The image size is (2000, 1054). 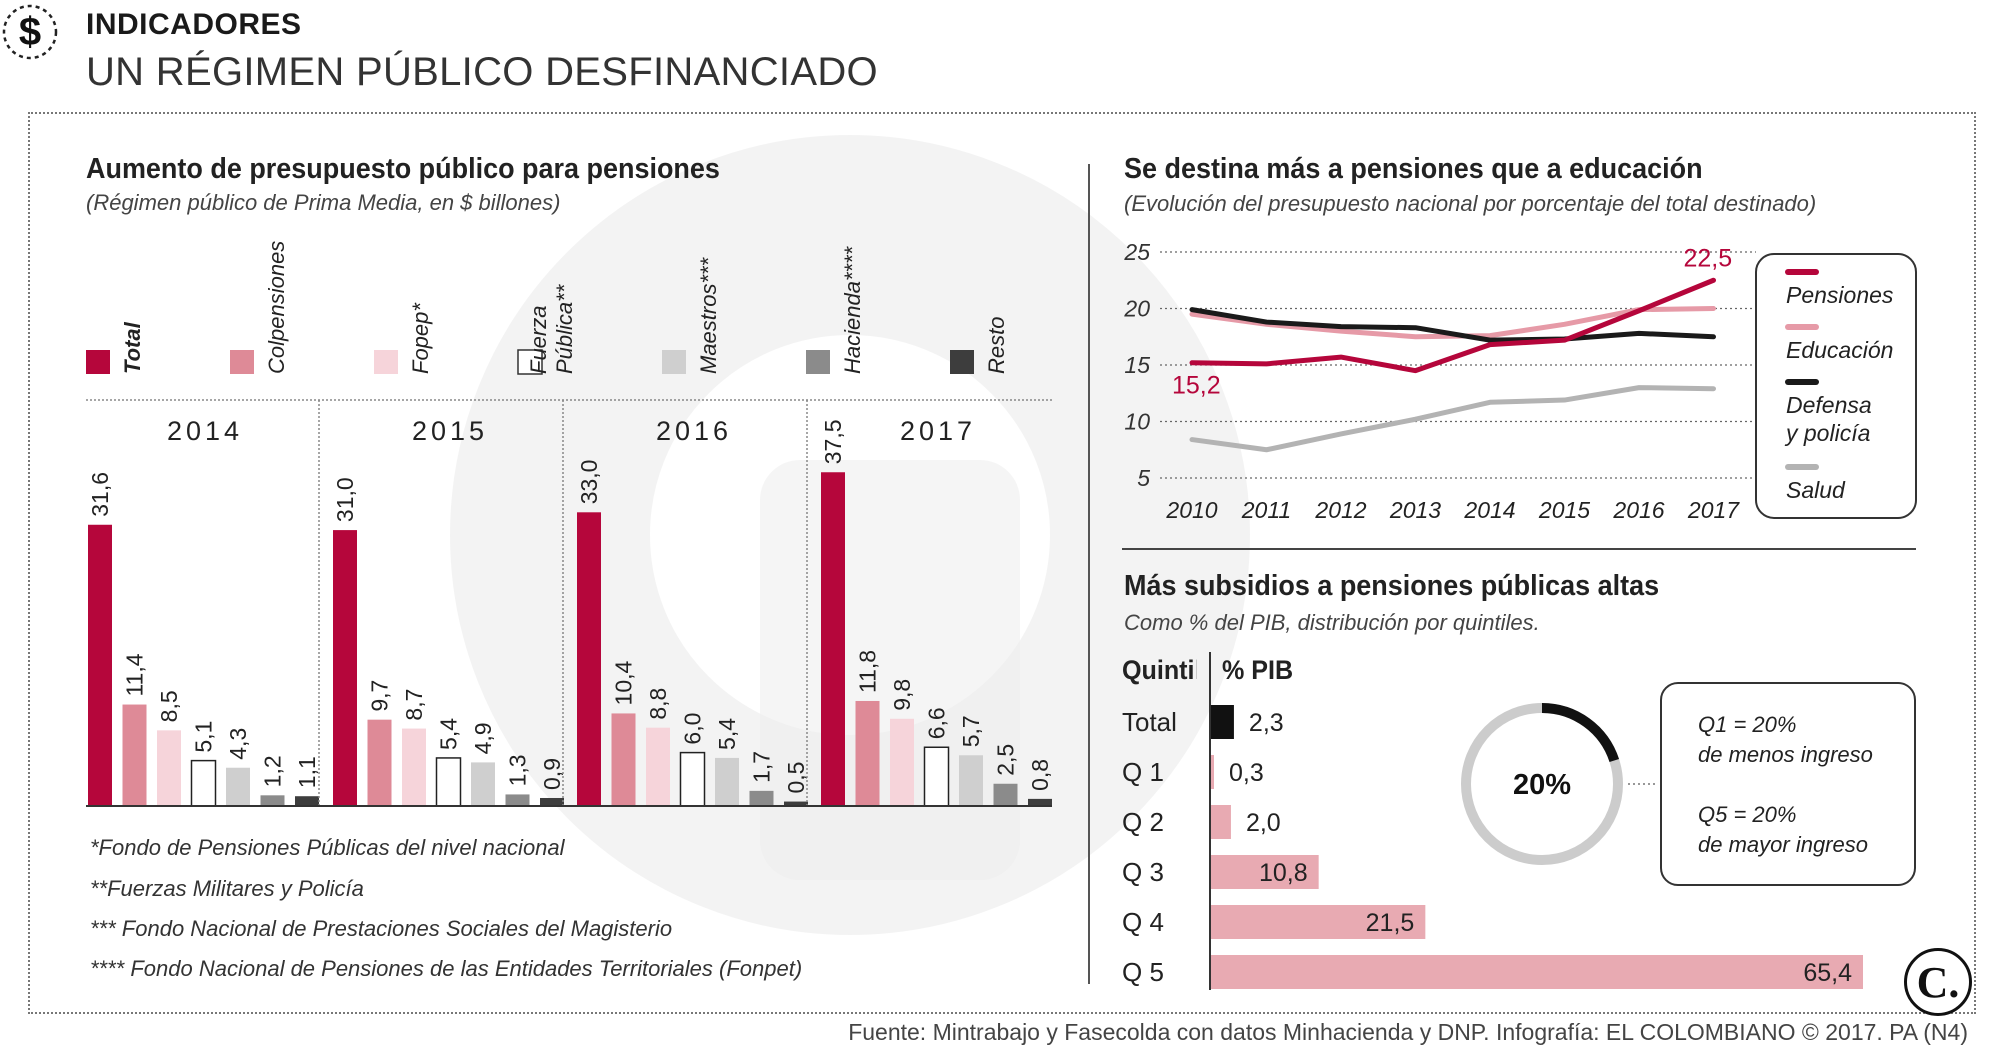 What do you see at coordinates (276, 307) in the screenshot?
I see `legend-label-colpensiones: Colpensiones` at bounding box center [276, 307].